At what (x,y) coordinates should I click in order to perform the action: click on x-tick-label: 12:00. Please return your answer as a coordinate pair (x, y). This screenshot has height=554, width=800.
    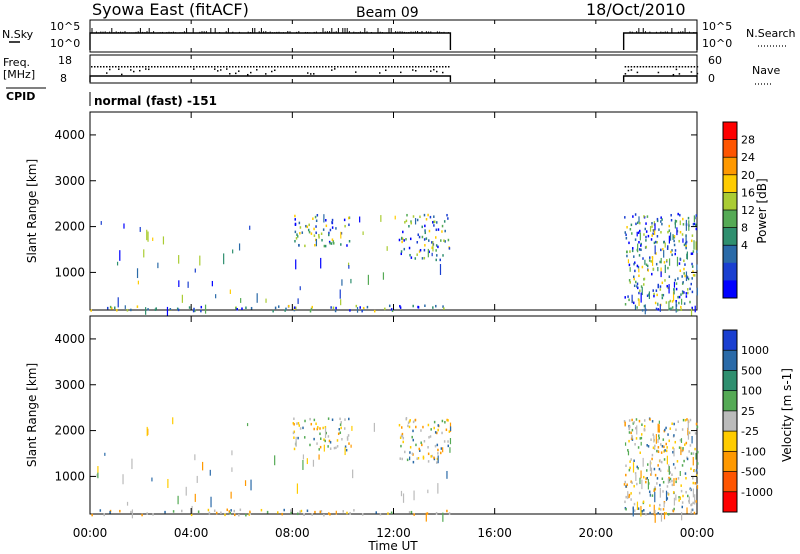
    Looking at the image, I should click on (393, 533).